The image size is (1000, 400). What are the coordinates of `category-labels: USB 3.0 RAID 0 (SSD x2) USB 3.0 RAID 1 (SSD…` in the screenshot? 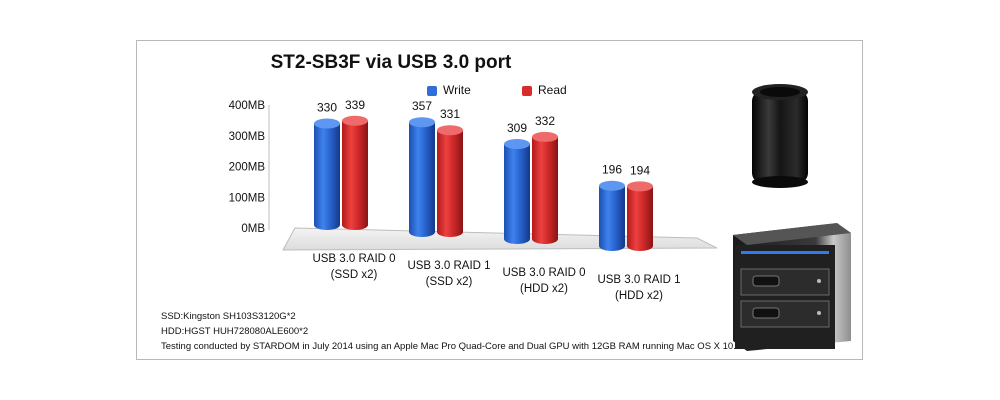 It's located at (496, 277).